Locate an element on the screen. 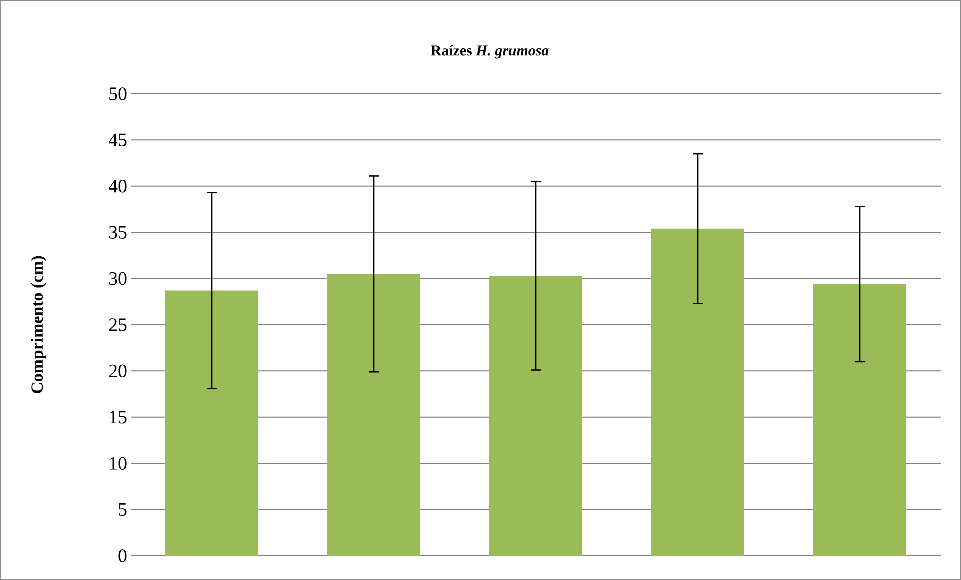 The width and height of the screenshot is (961, 580). chart-title: Raízes H. grumosa is located at coordinates (490, 52).